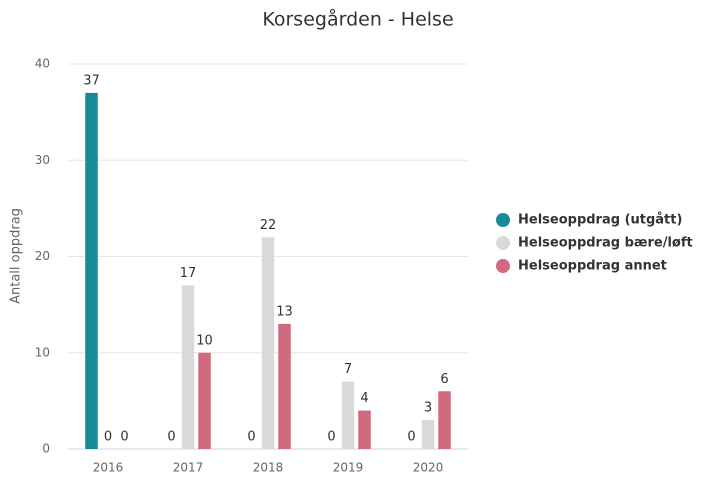 The width and height of the screenshot is (703, 477). Describe the element at coordinates (188, 273) in the screenshot. I see `data-label: 17` at that location.